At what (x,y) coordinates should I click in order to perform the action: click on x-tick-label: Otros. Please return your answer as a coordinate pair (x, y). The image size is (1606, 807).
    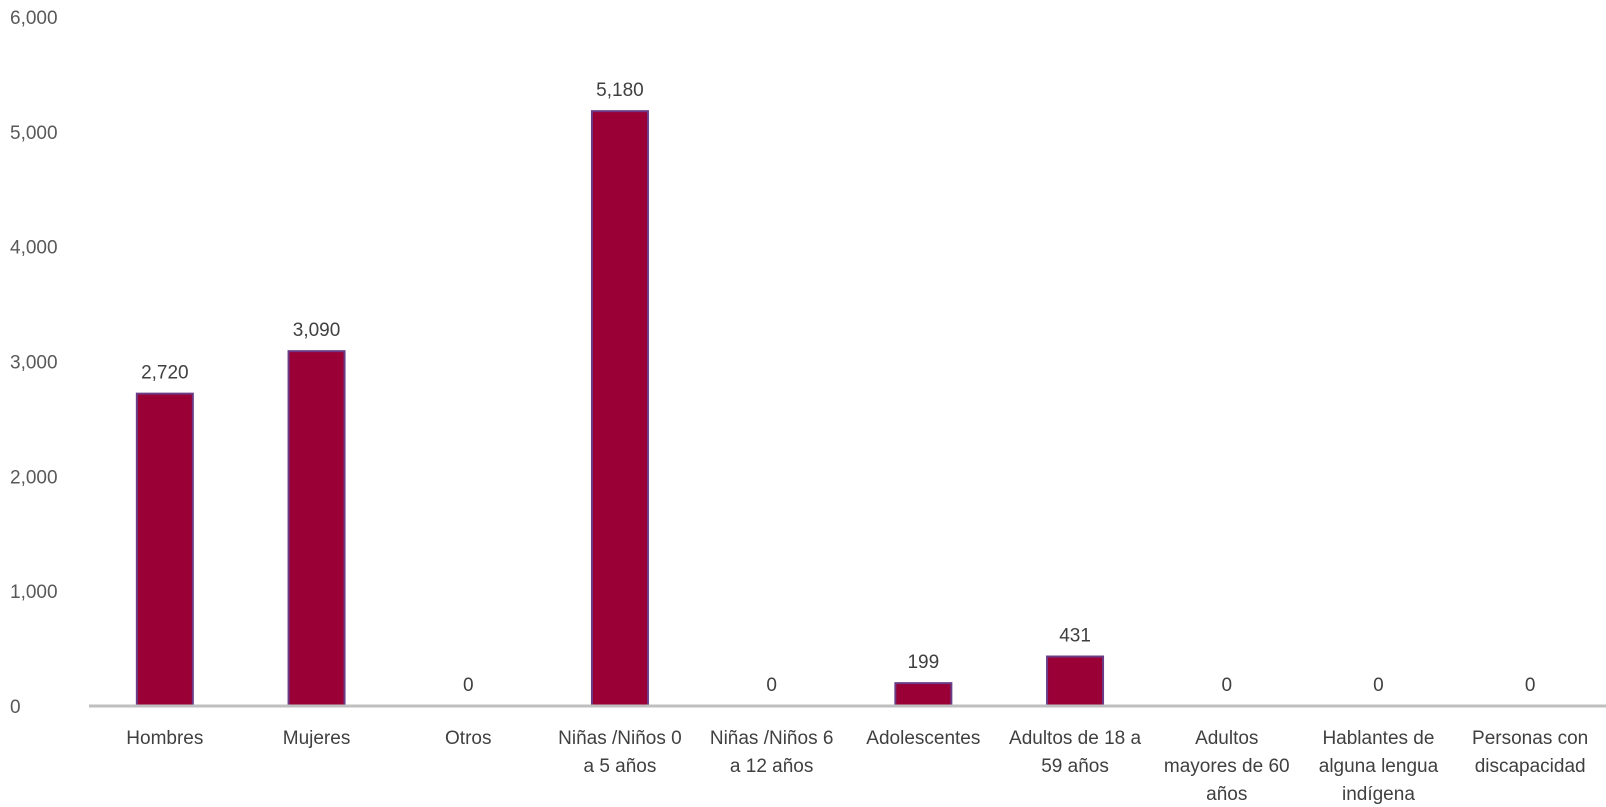
    Looking at the image, I should click on (468, 738).